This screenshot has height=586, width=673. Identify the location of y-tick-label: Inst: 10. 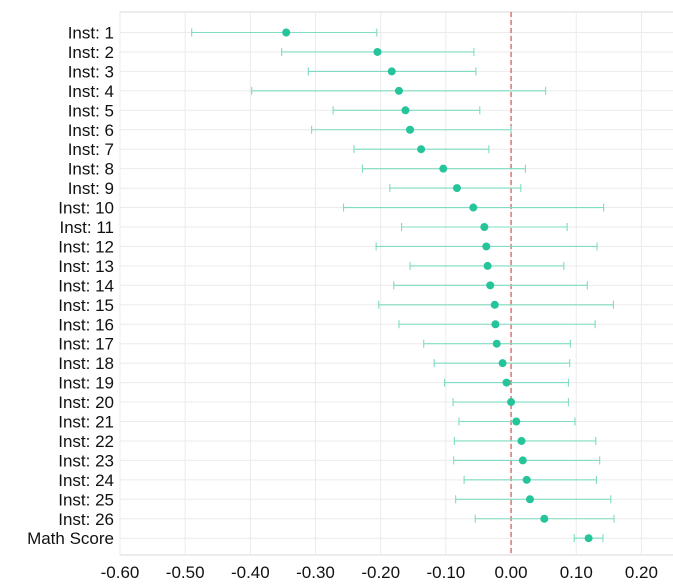
(86, 208).